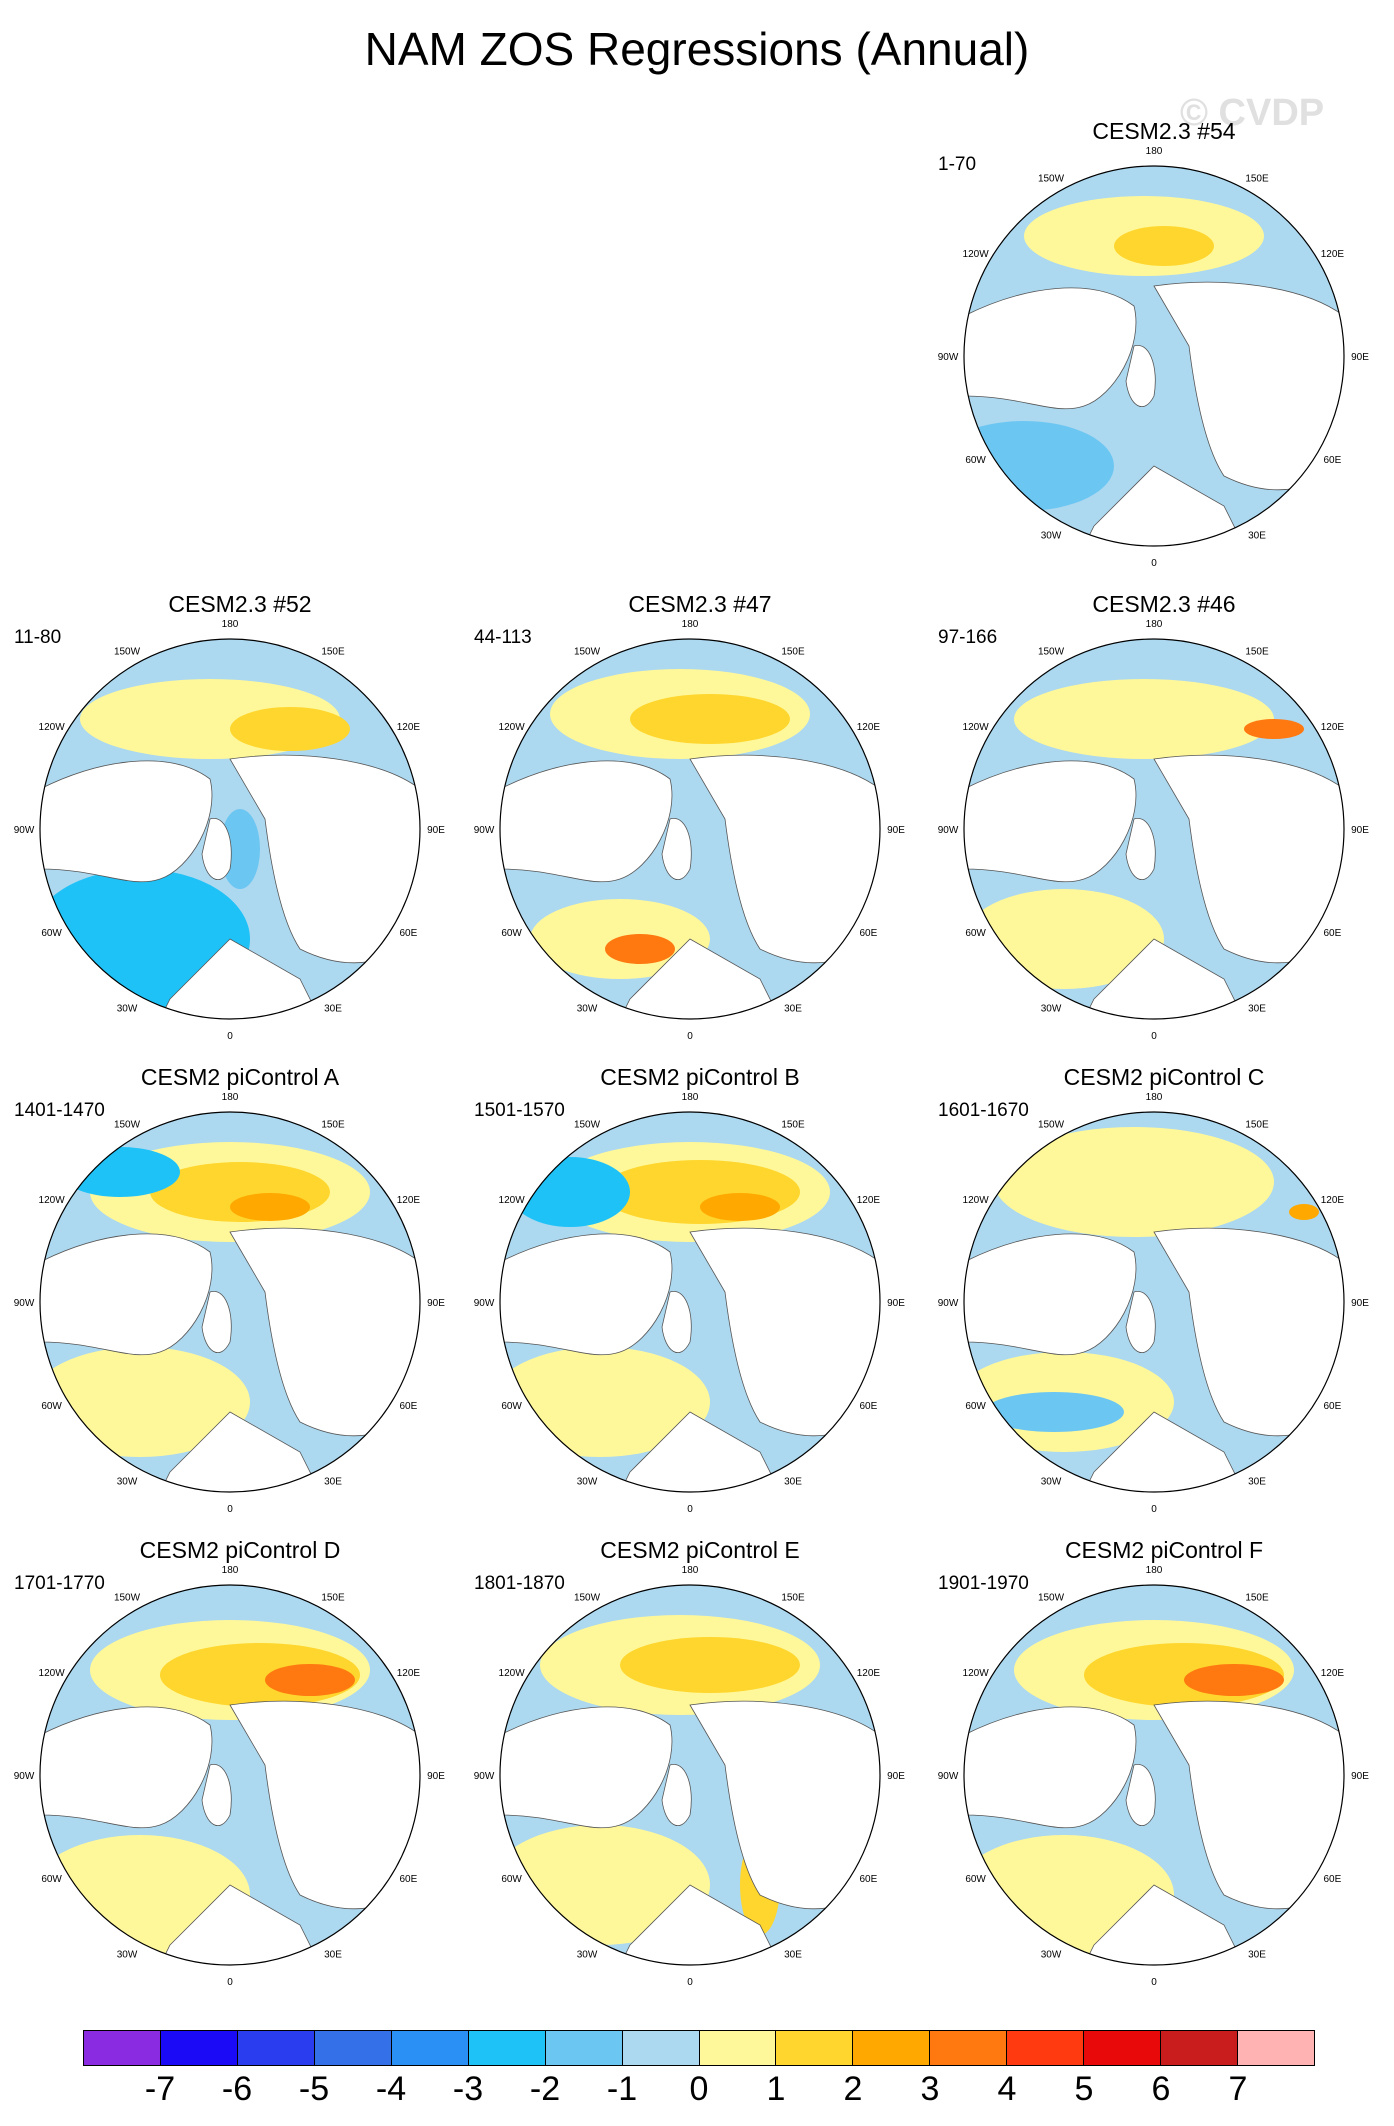 Image resolution: width=1394 pixels, height=2126 pixels. Describe the element at coordinates (776, 2089) in the screenshot. I see `colorbar-label: 1` at that location.